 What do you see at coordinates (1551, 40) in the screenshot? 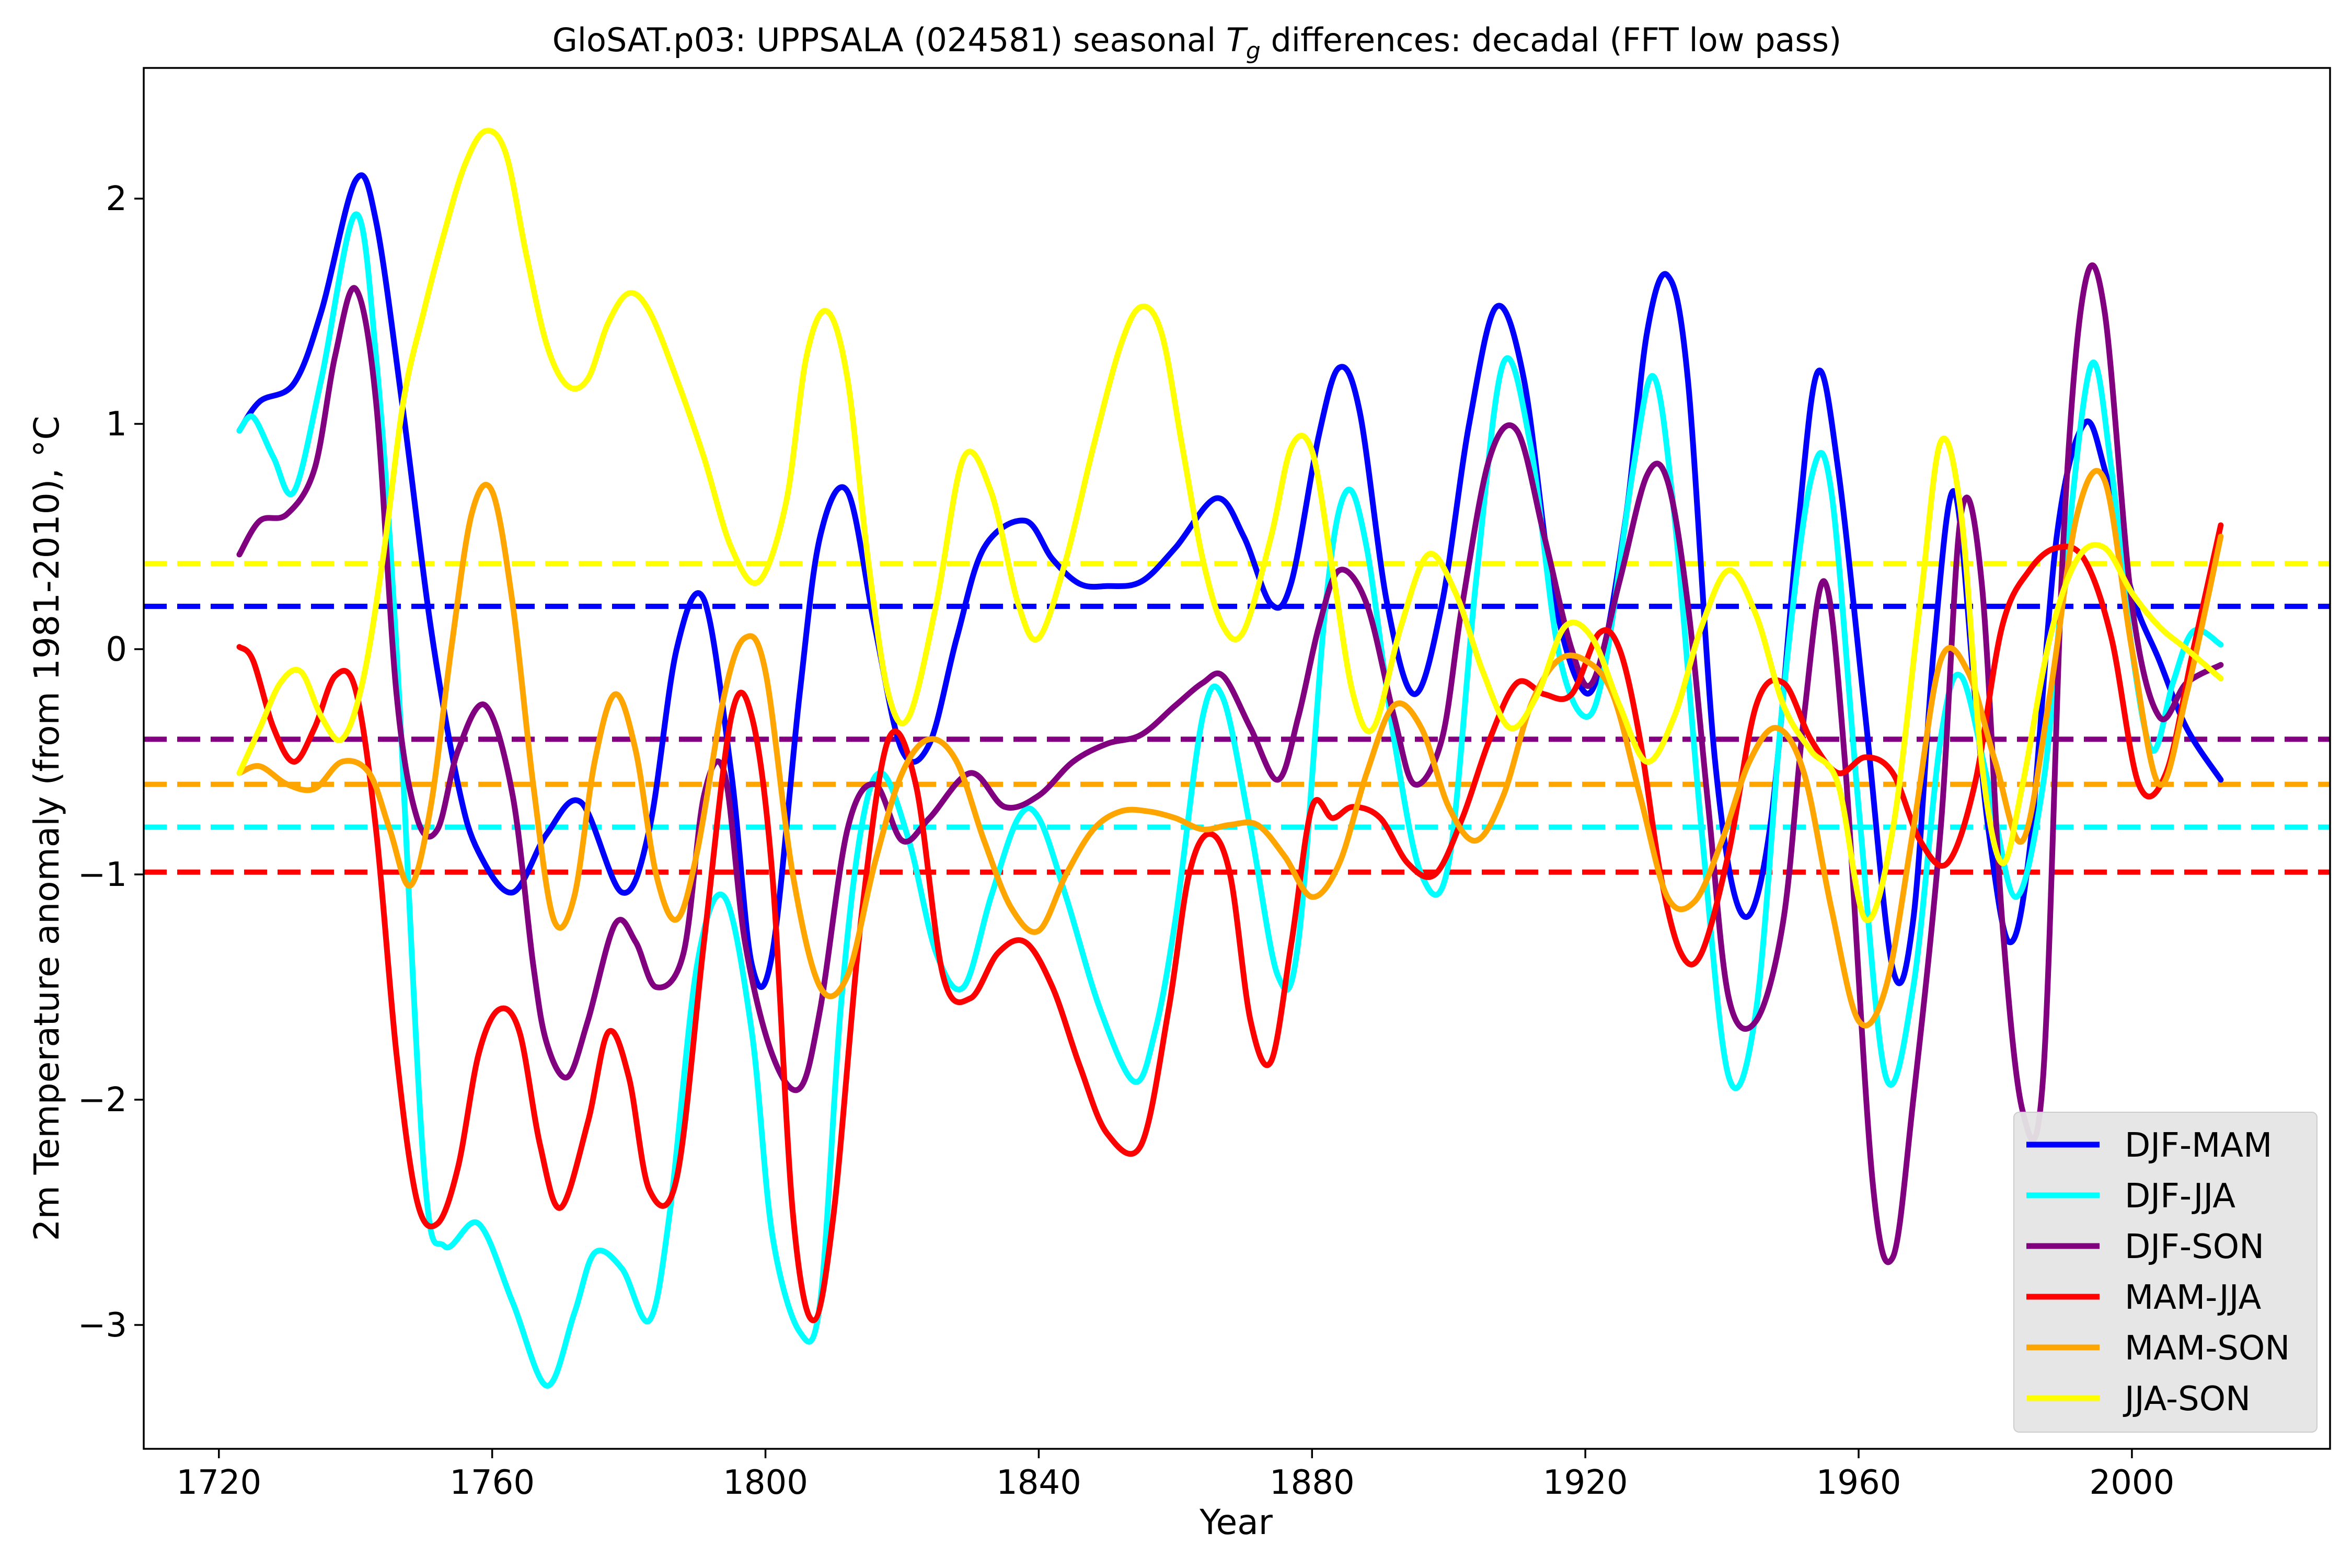
I see `chart-title-suffix: differences: decadal (FFT low pass)` at bounding box center [1551, 40].